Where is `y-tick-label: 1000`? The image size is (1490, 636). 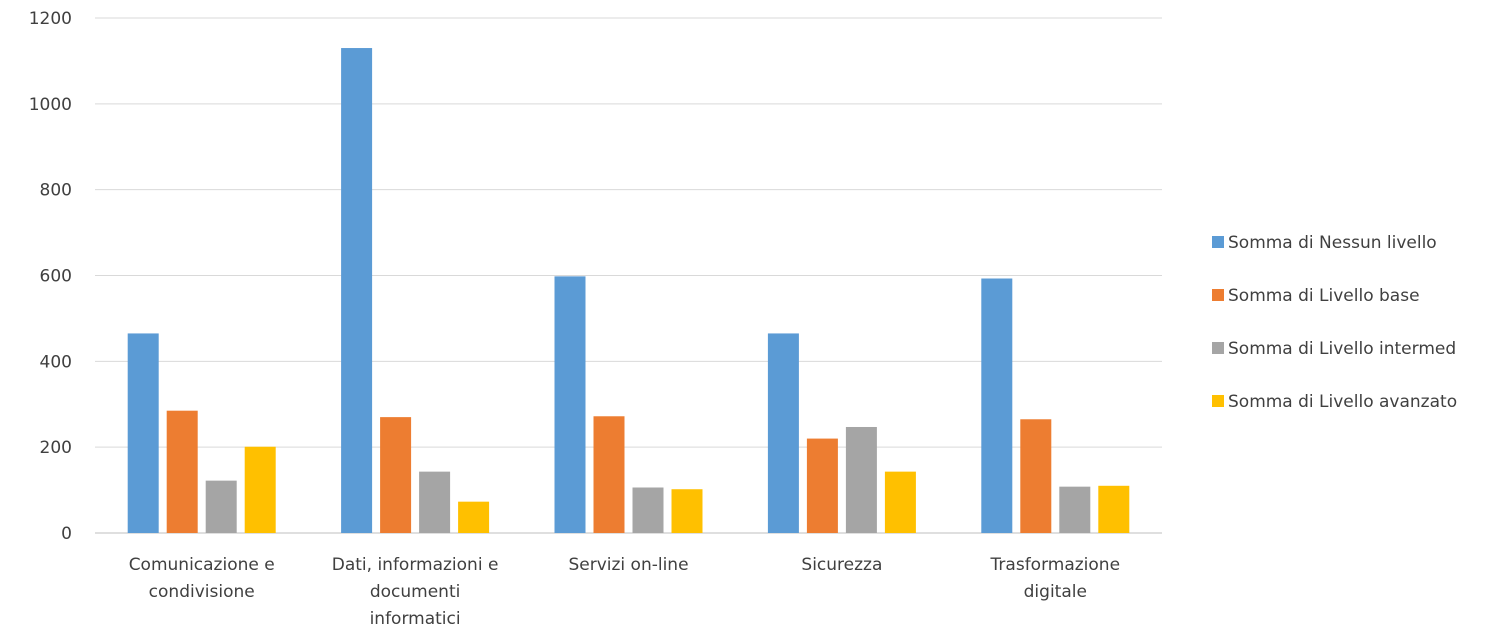 y-tick-label: 1000 is located at coordinates (50, 105).